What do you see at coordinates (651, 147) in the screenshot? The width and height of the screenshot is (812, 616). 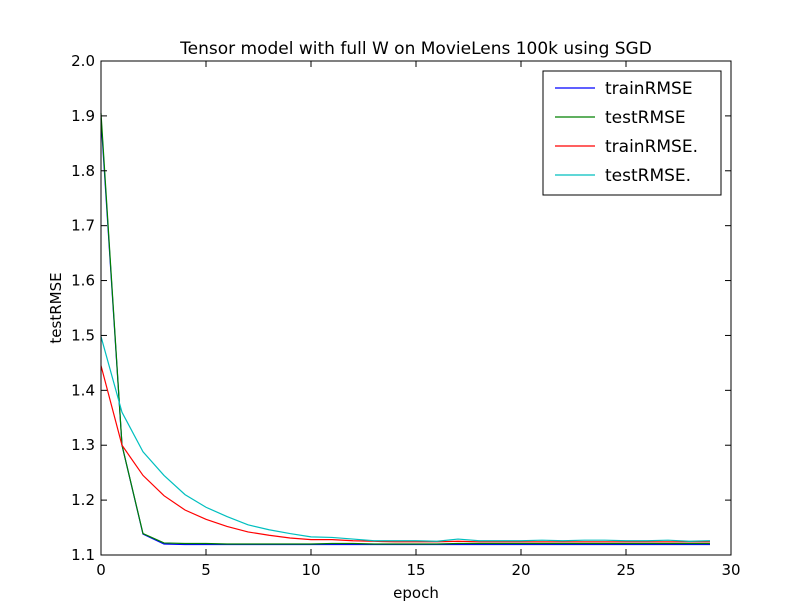 I see `legend-entry-label: trainRMSE.` at bounding box center [651, 147].